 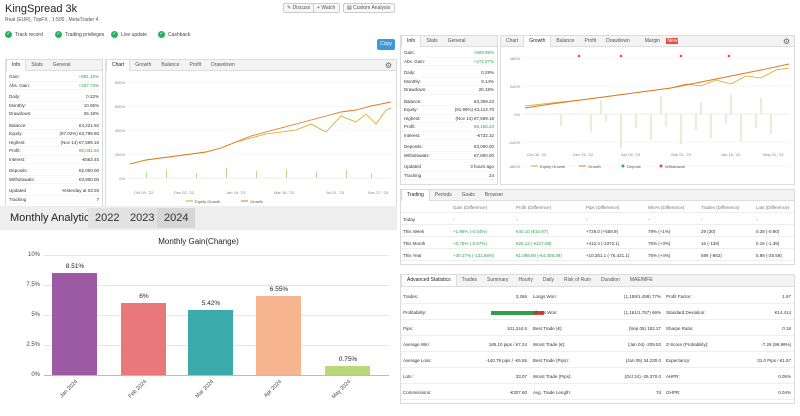 I want to click on info-value: (91.99%) €3,113.70, so click(x=474, y=109).